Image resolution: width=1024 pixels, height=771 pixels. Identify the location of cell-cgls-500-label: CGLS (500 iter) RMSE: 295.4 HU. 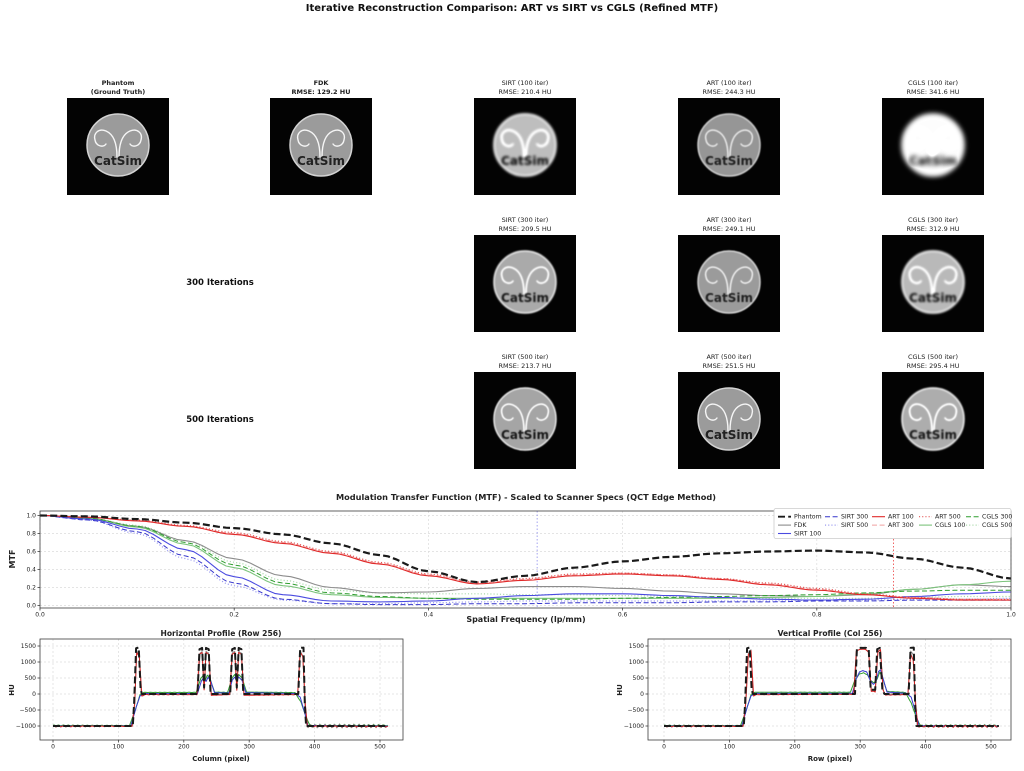
(933, 361).